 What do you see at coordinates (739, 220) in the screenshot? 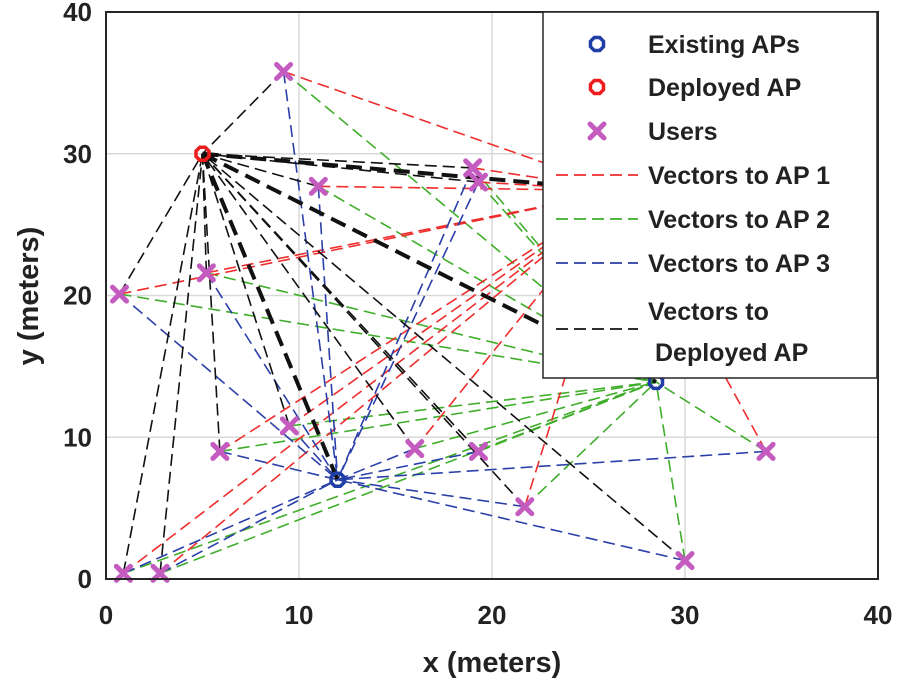
I see `legend-label: Vectors to AP 2` at bounding box center [739, 220].